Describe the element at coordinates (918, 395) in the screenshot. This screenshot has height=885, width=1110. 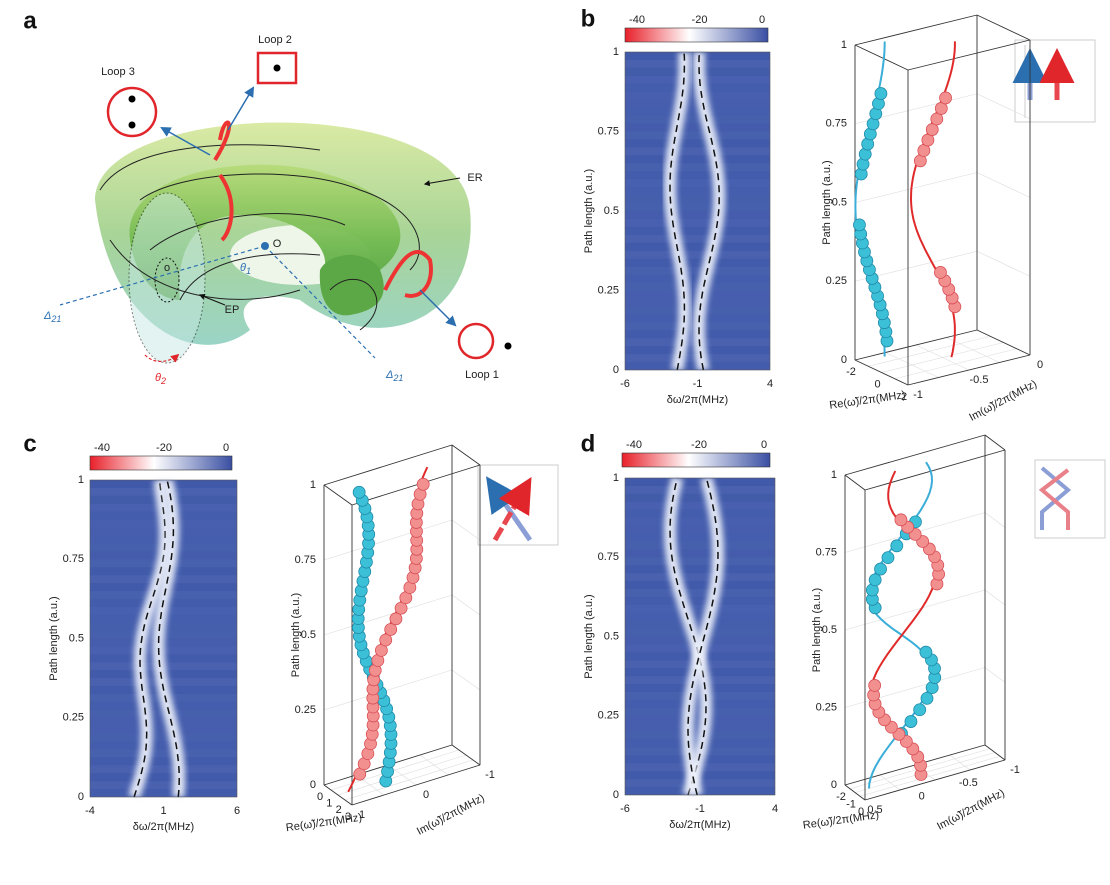
I see `im-tick-label: -1` at that location.